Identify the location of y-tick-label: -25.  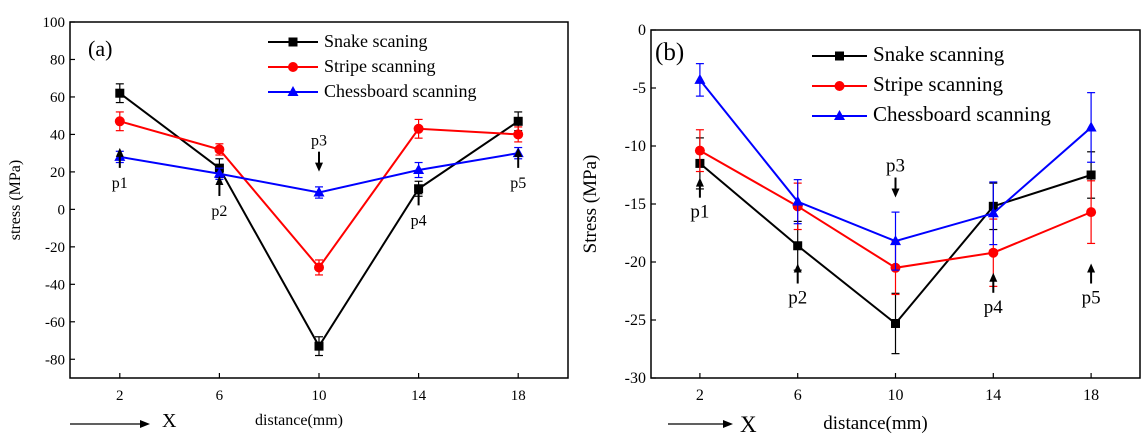
(635, 320).